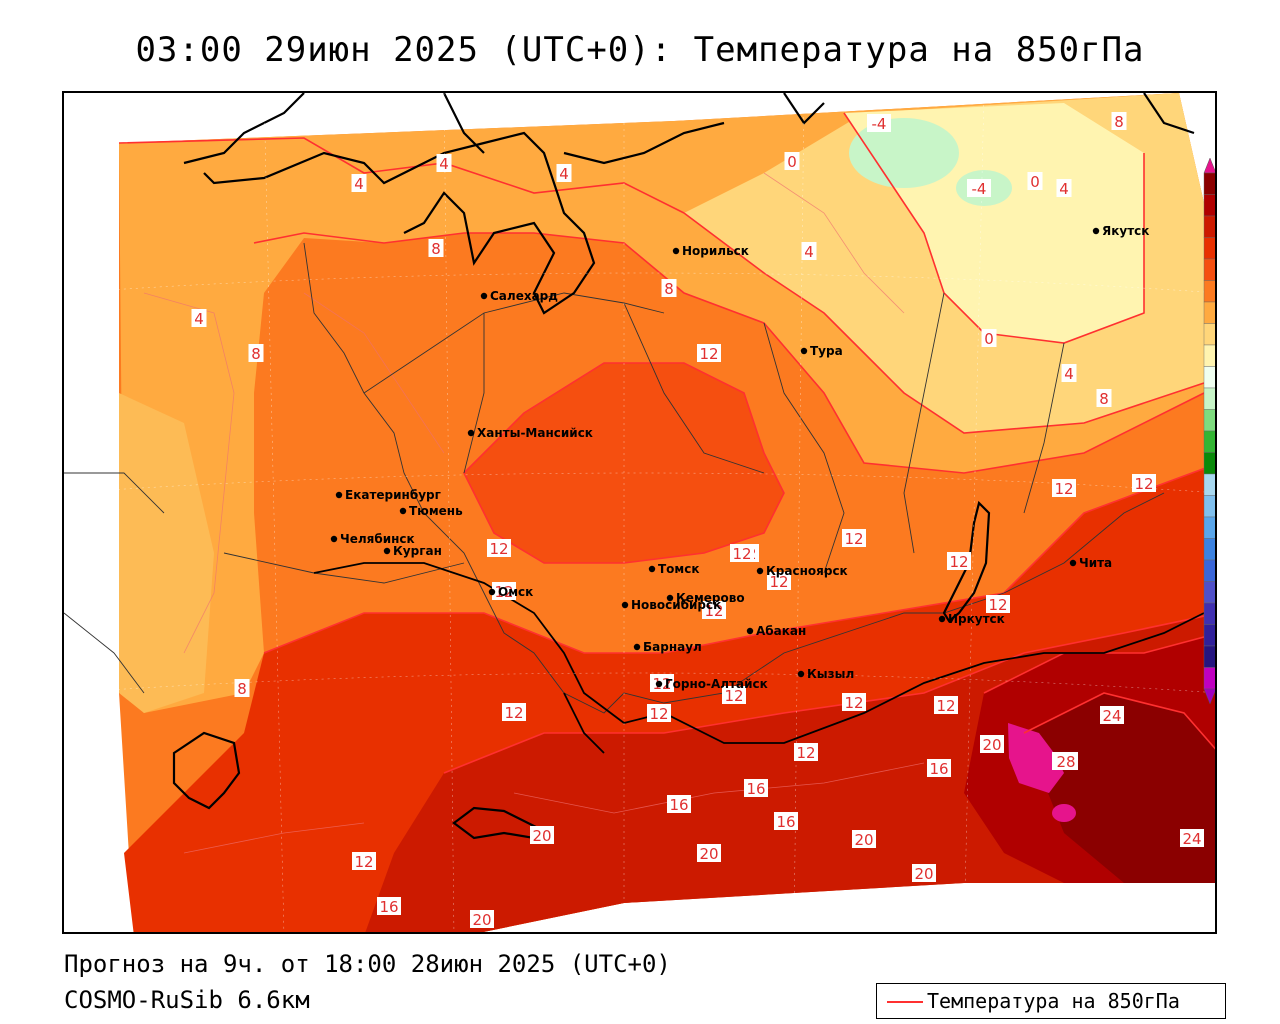 This screenshot has height=1024, width=1280. What do you see at coordinates (710, 598) in the screenshot?
I see `city-label: Кемерово` at bounding box center [710, 598].